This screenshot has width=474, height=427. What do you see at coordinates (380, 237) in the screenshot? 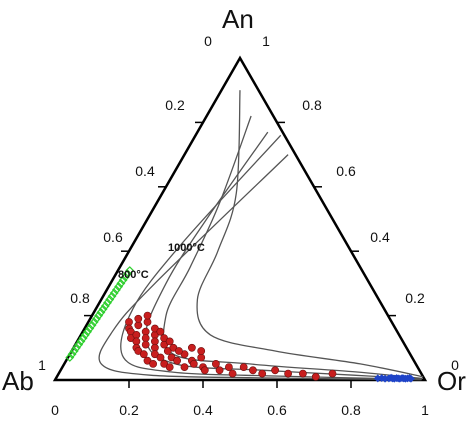
I see `or-tick-label: 0.4` at bounding box center [380, 237].